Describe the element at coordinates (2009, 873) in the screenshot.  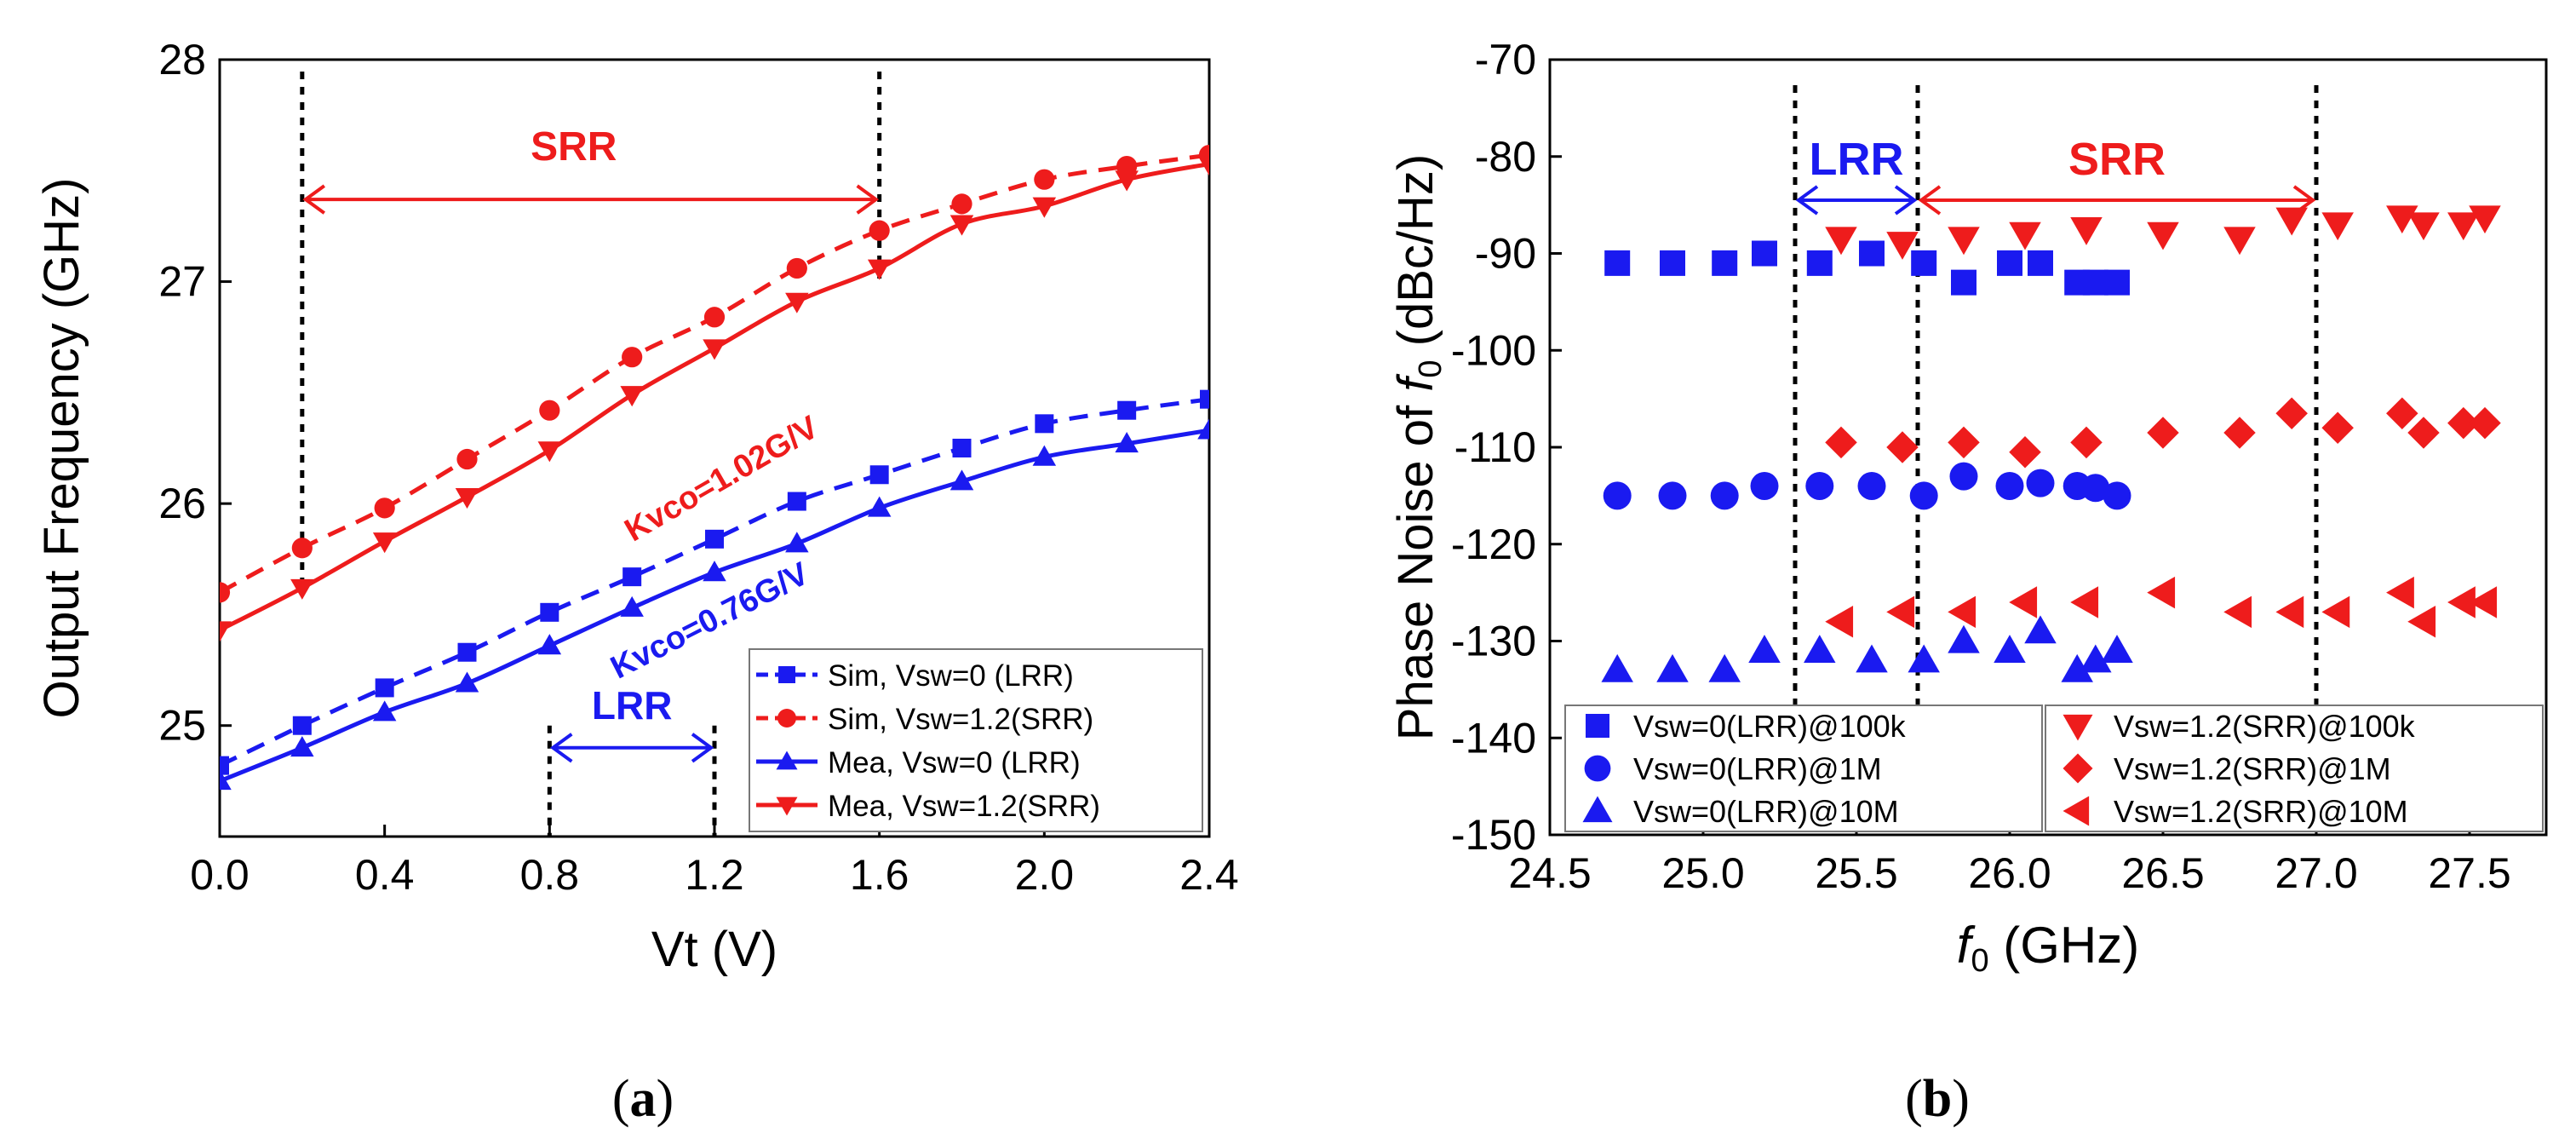
I see `chart-b-x-tick-label: 26.0` at that location.